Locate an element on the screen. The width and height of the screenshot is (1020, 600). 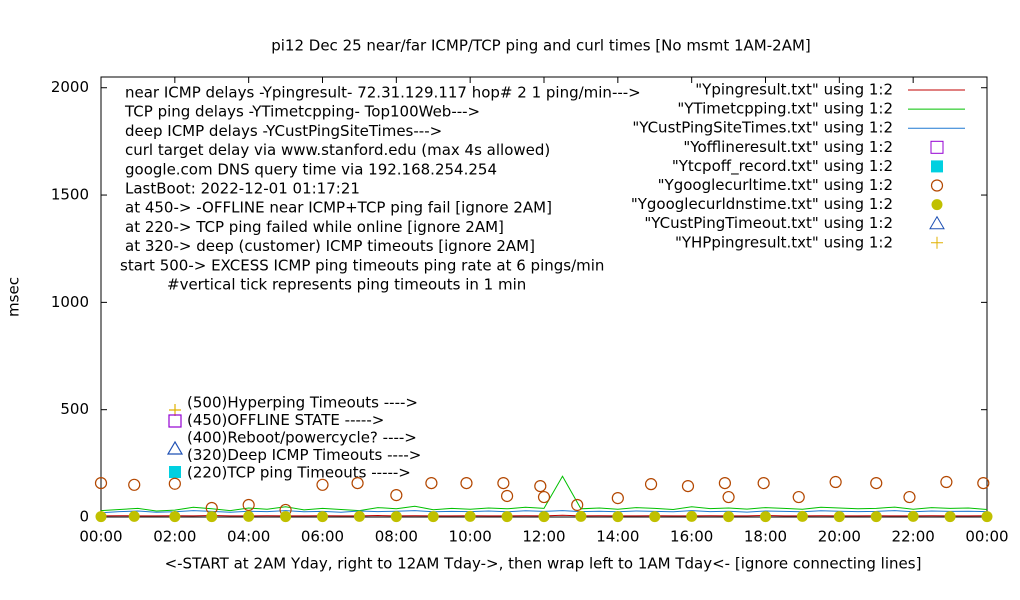
series-line is located at coordinates (544, 493).